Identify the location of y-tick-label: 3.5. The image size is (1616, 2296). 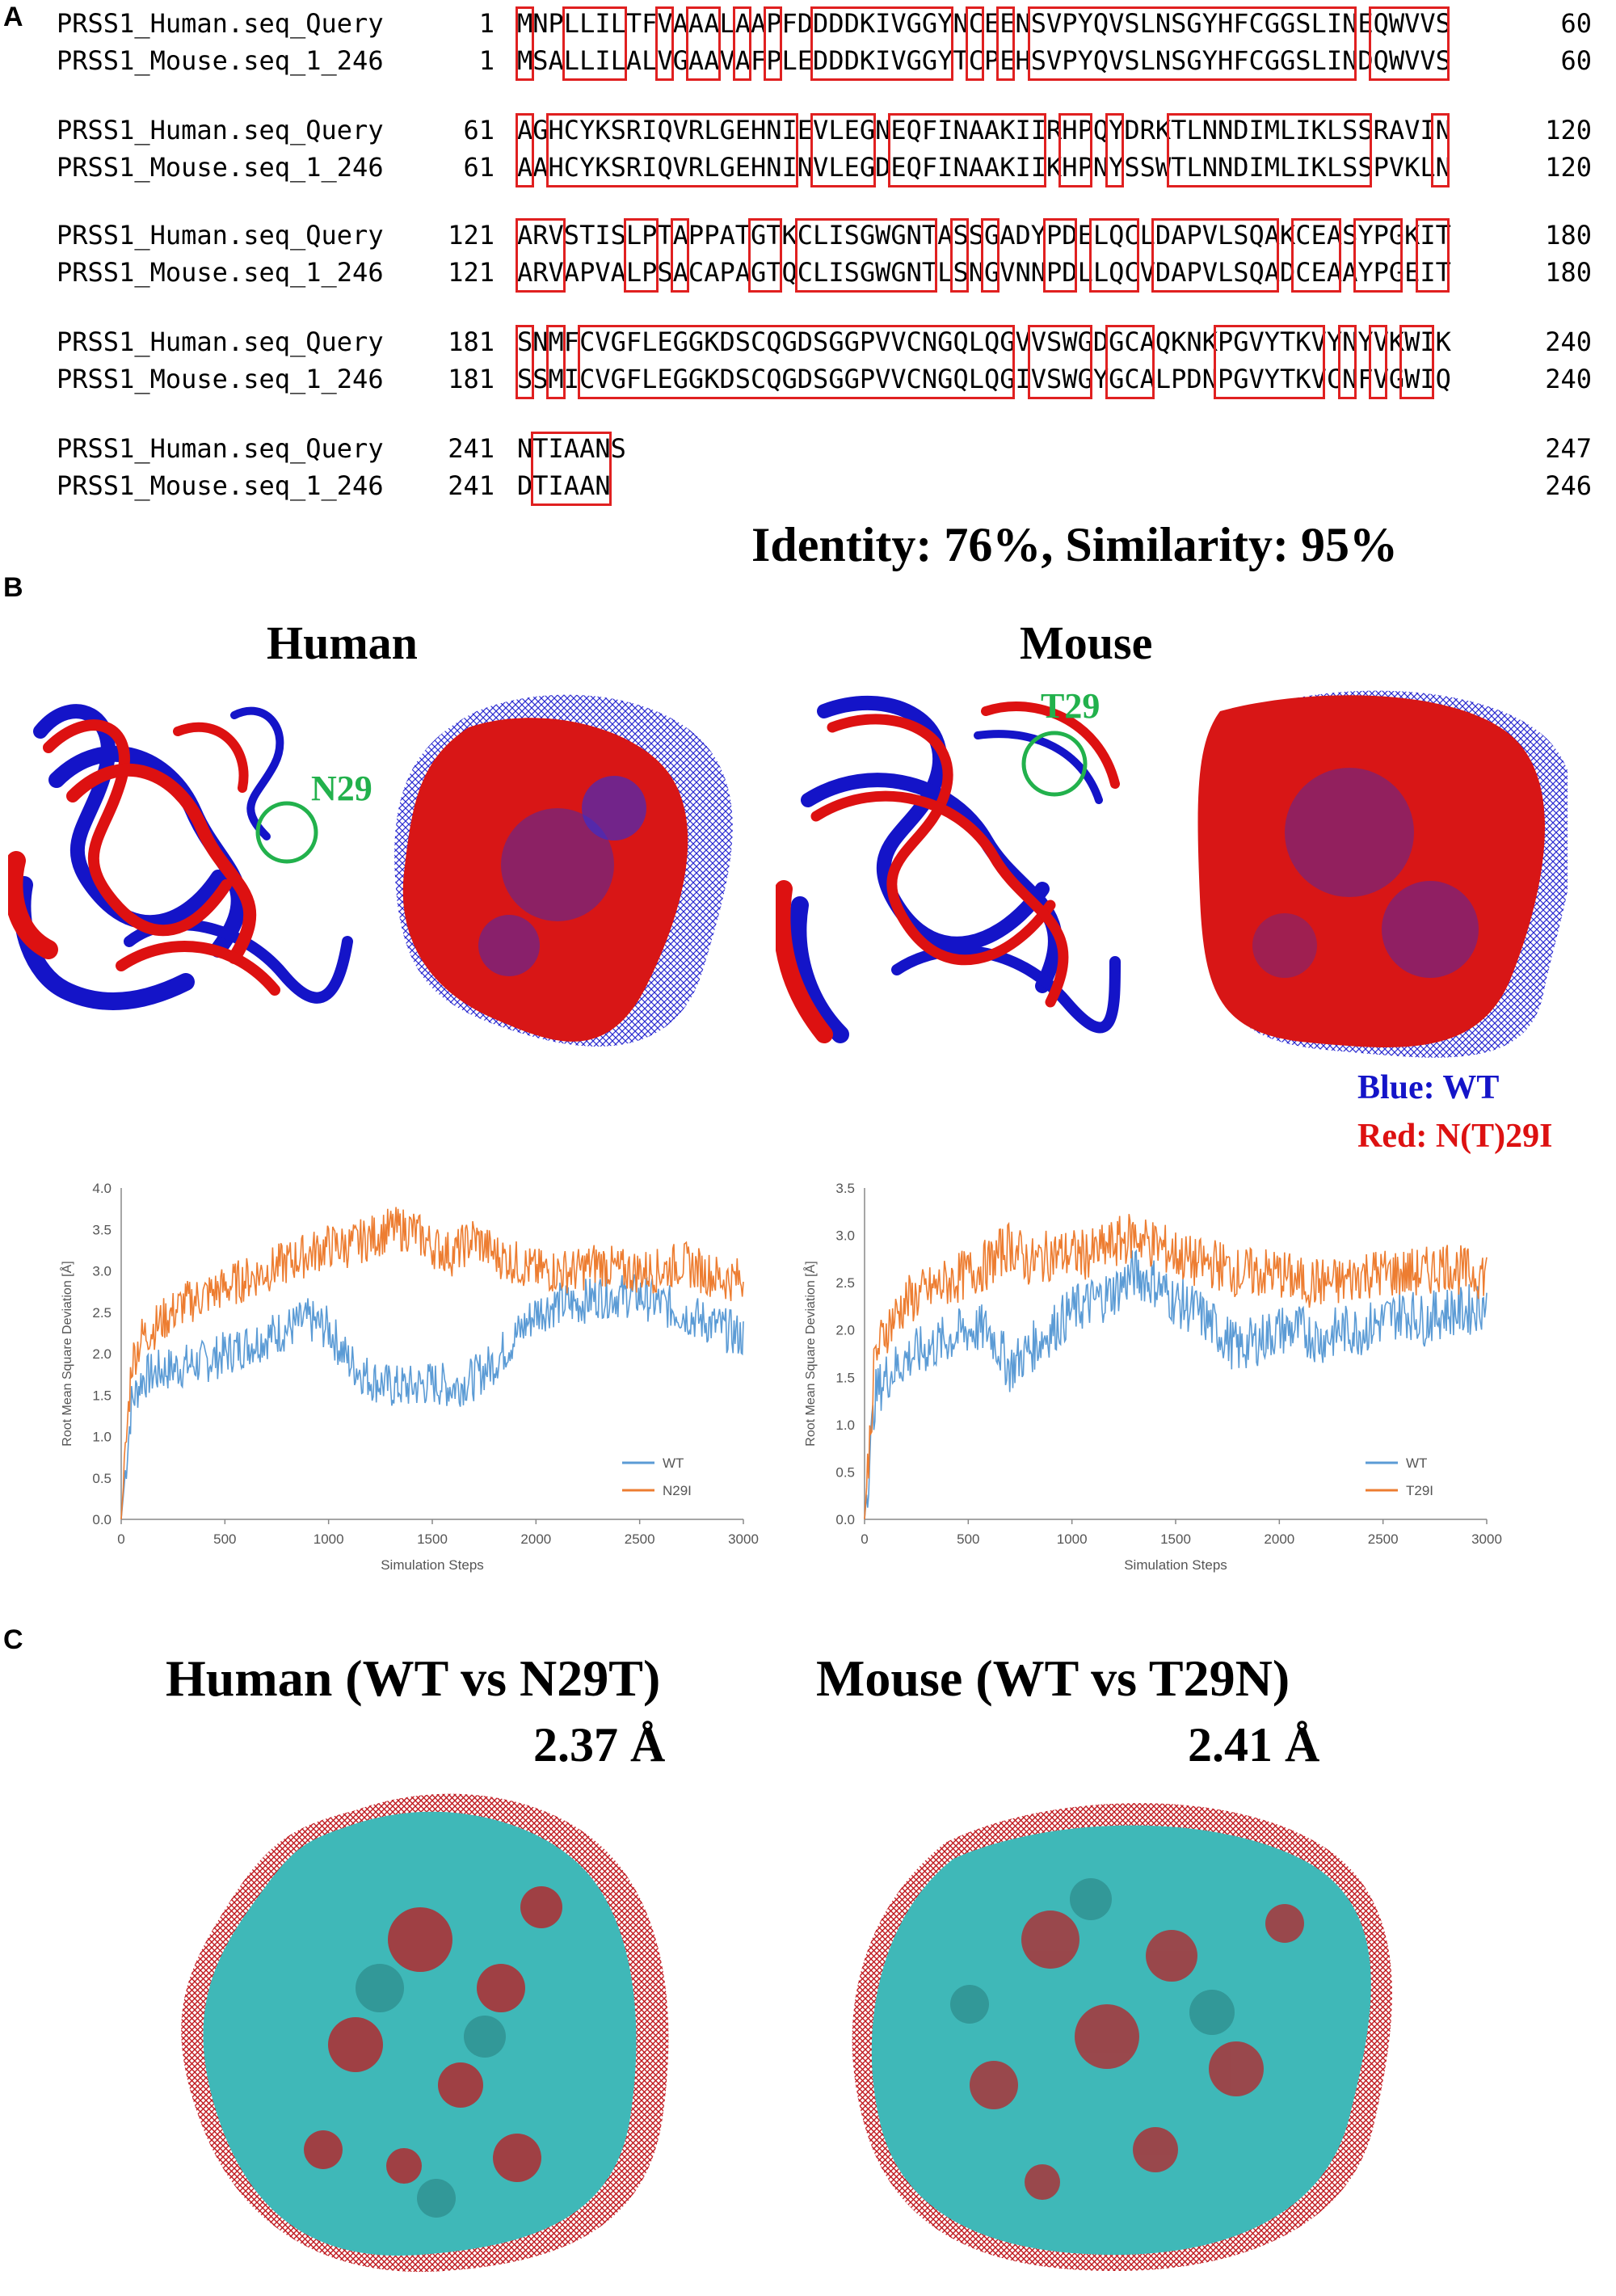
(102, 1229).